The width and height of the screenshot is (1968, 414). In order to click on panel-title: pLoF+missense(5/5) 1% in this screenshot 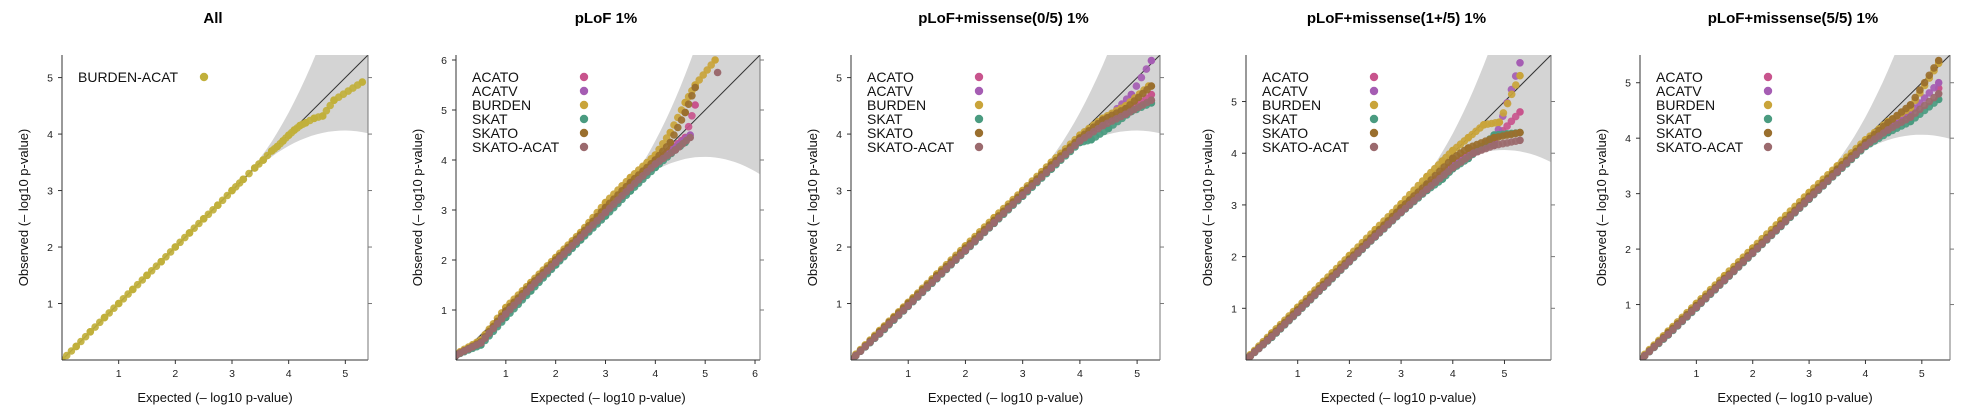, I will do `click(1793, 18)`.